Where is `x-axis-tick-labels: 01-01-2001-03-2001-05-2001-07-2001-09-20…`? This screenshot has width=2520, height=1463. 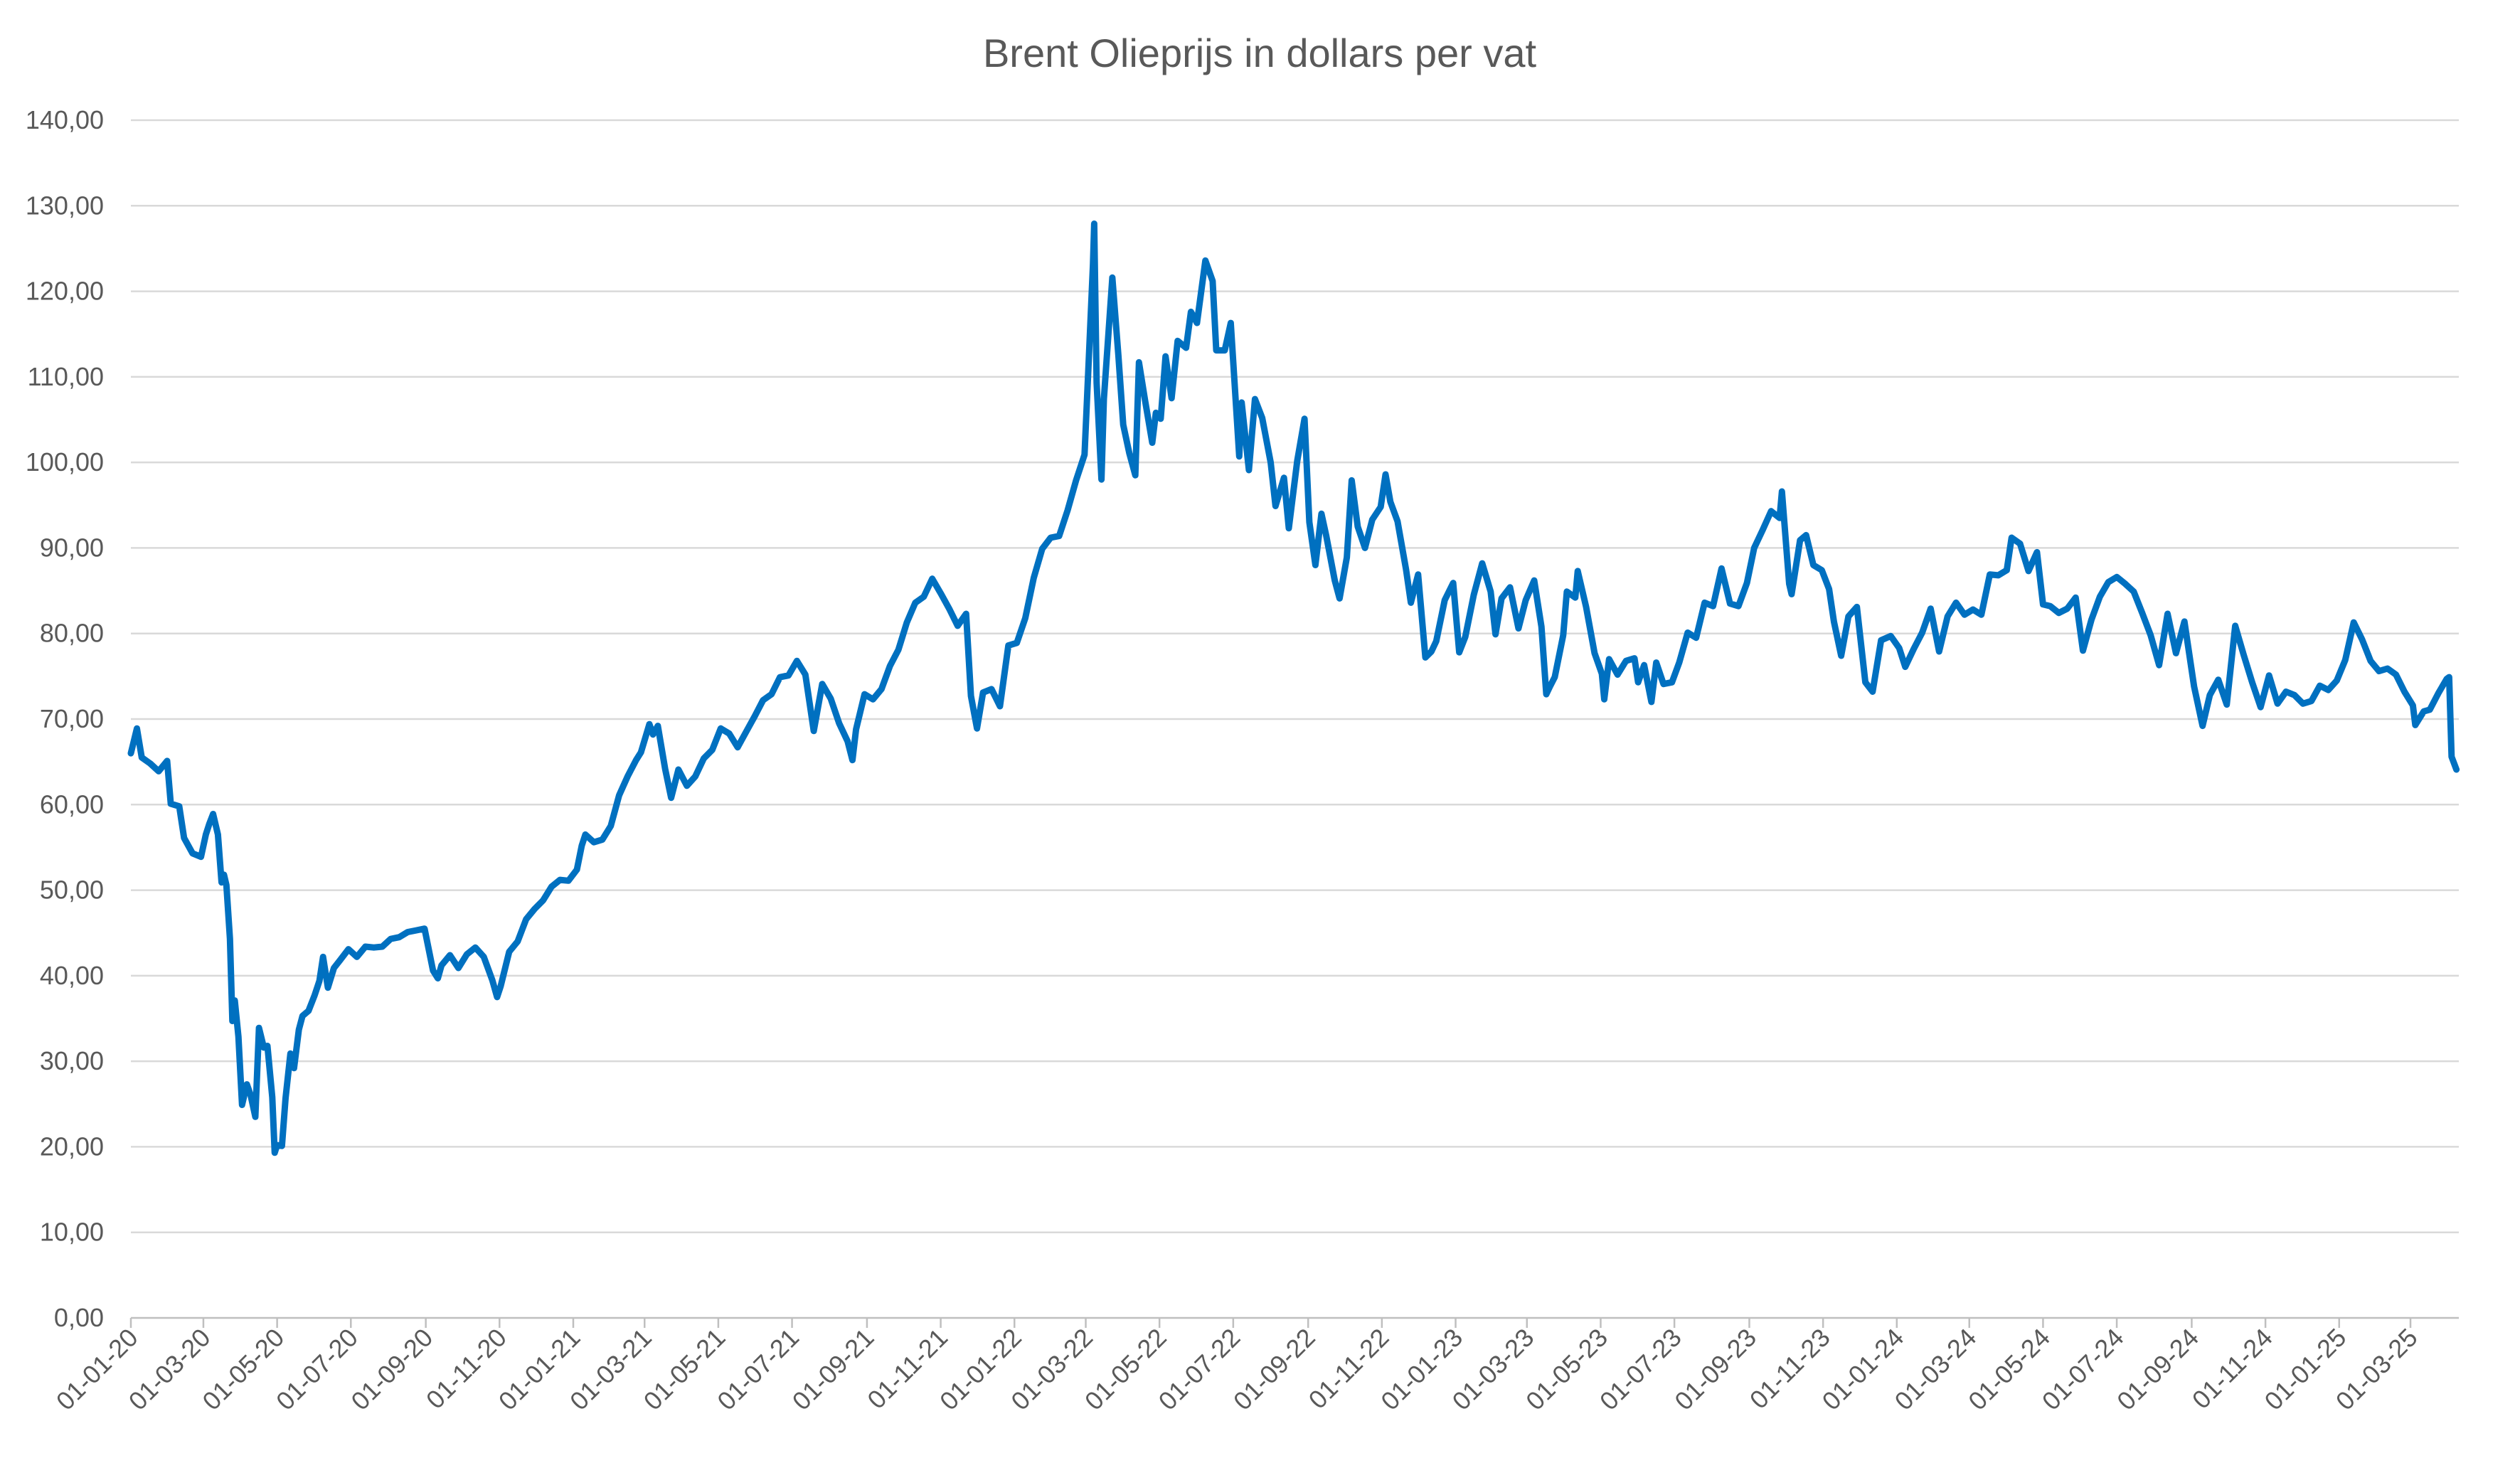
x-axis-tick-labels: 01-01-2001-03-2001-05-2001-07-2001-09-20… is located at coordinates (1236, 1367).